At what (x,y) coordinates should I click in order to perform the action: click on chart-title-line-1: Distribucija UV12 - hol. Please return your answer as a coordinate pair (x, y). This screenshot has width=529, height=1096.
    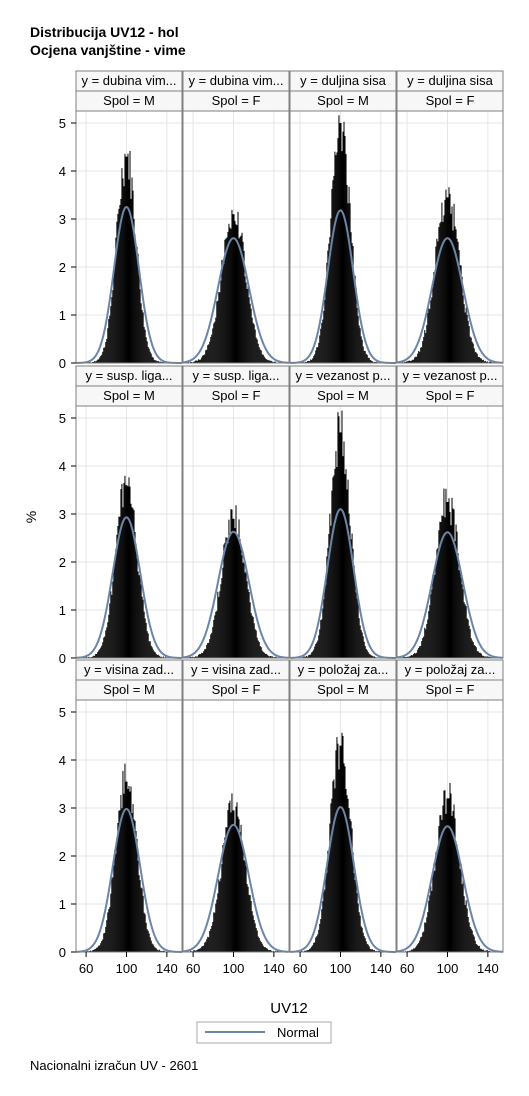
    Looking at the image, I should click on (104, 32).